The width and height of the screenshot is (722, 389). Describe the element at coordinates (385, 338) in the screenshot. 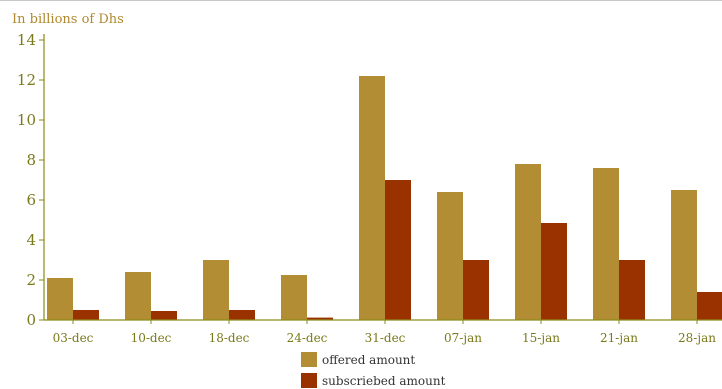

I see `x-tick-label-31-dec: 31-dec` at that location.